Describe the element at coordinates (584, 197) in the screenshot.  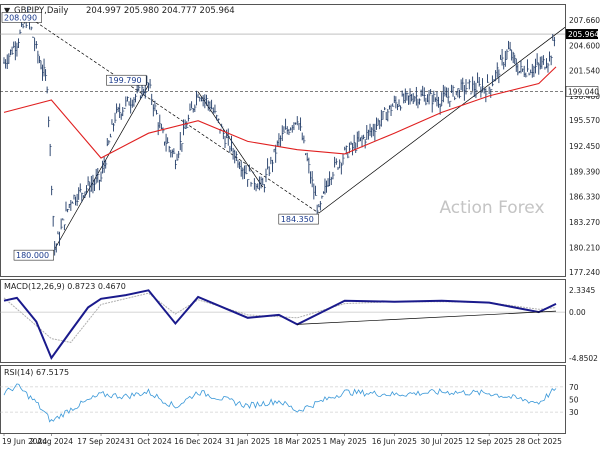
I see `price-tick-label: 186.330` at that location.